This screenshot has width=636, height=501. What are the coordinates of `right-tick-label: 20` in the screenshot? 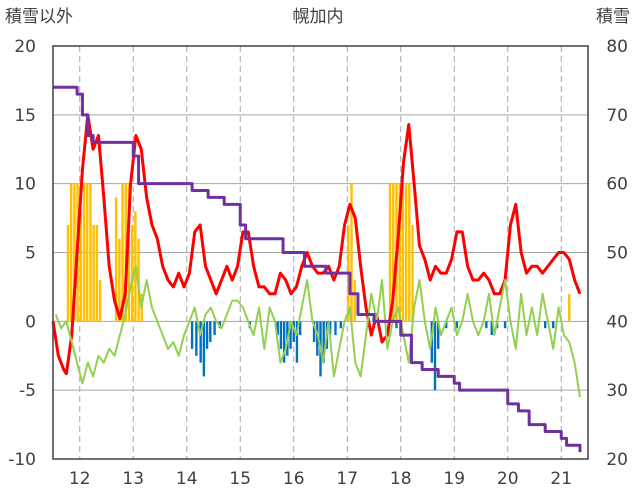 It's located at (617, 460).